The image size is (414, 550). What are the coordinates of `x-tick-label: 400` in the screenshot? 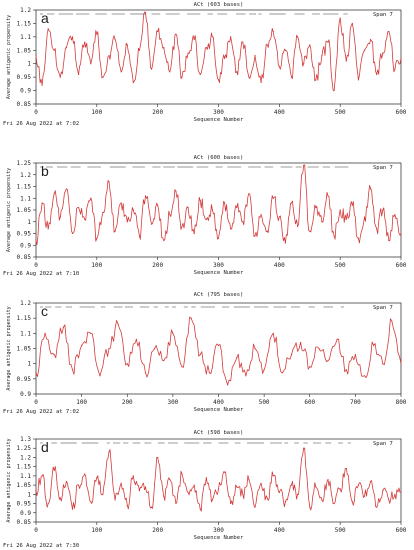 It's located at (218, 402).